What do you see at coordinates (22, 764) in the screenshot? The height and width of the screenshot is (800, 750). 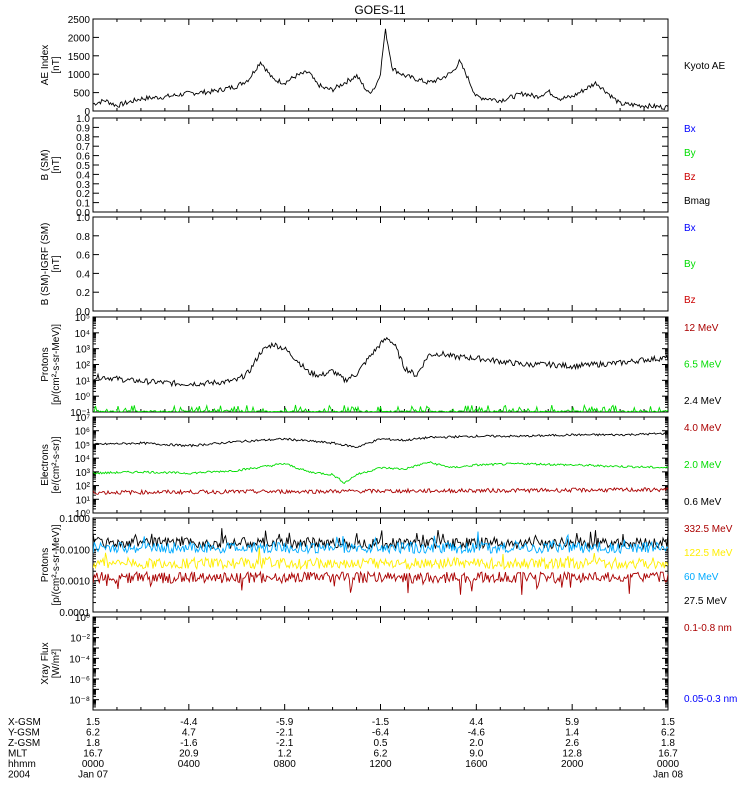 I see `ephemeris-row-label: hhmm` at bounding box center [22, 764].